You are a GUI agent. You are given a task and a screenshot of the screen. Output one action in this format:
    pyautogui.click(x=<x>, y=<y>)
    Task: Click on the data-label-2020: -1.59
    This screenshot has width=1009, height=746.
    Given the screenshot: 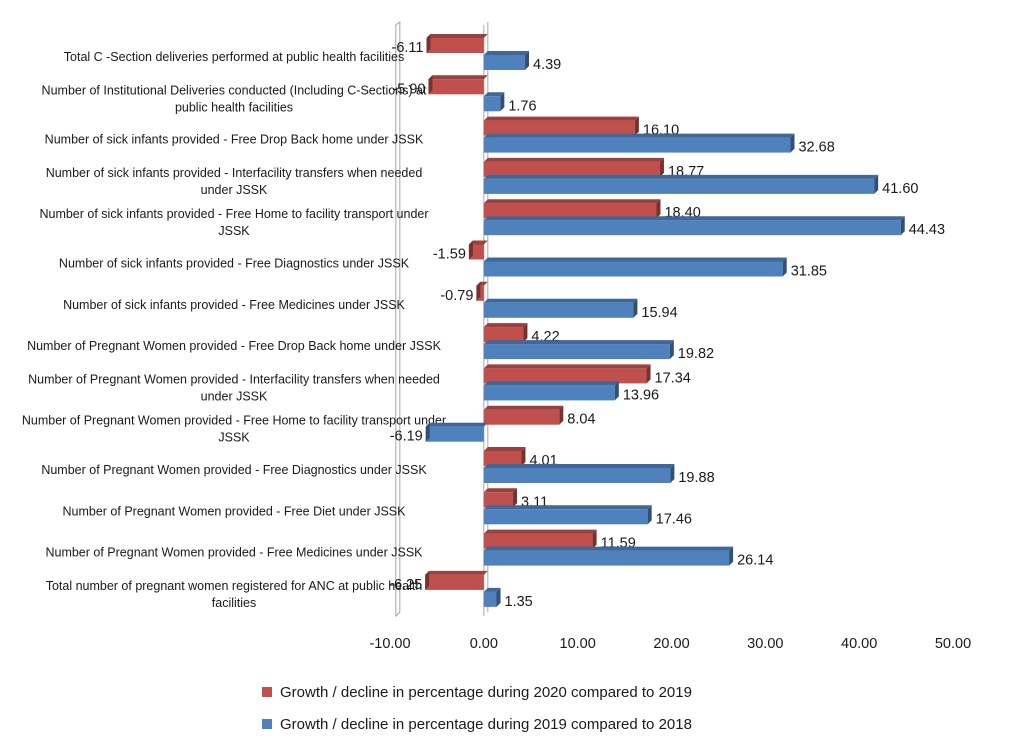 What is the action you would take?
    pyautogui.click(x=449, y=255)
    